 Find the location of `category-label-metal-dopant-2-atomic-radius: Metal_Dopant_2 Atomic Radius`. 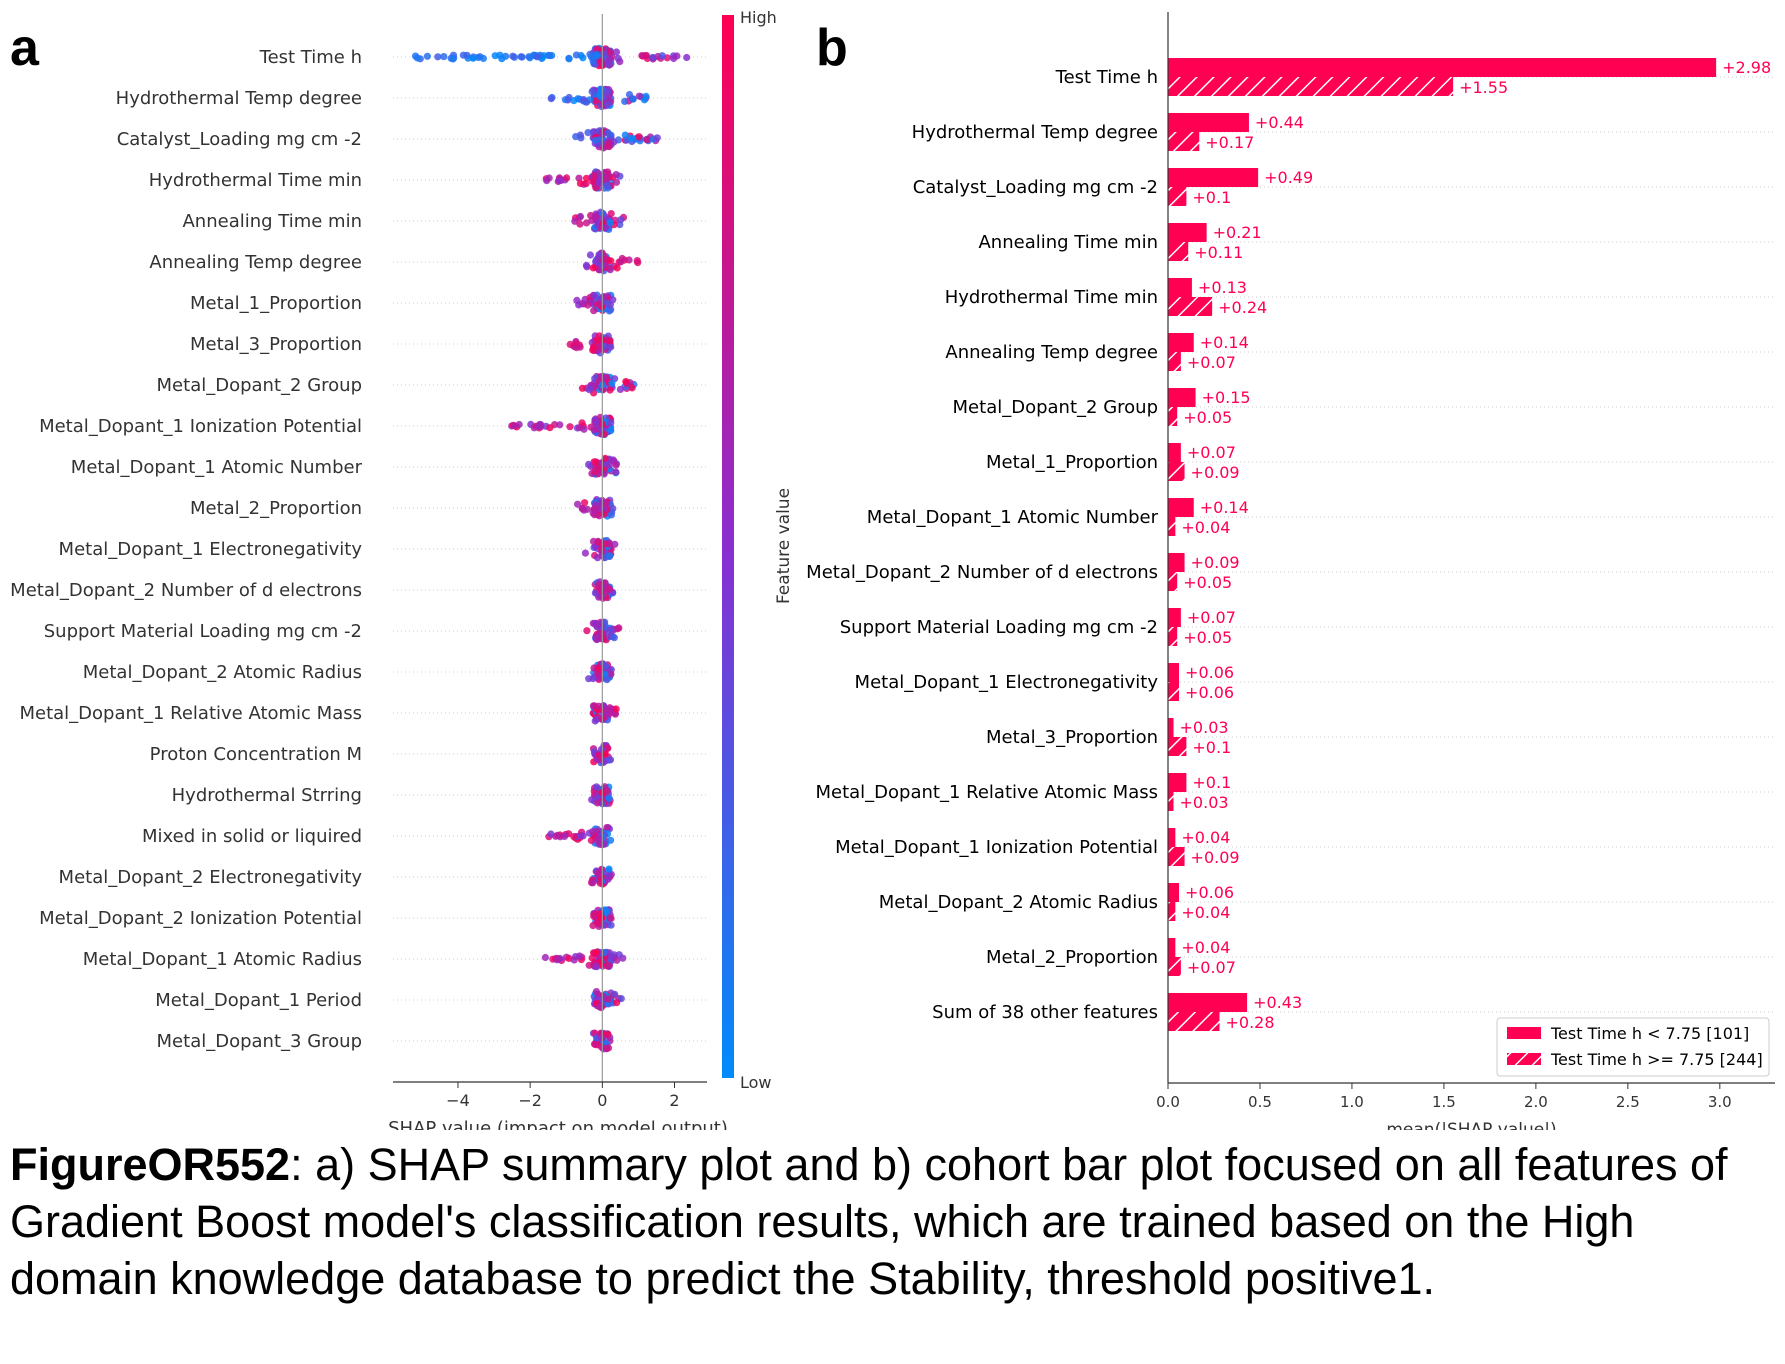

category-label-metal-dopant-2-atomic-radius: Metal_Dopant_2 Atomic Radius is located at coordinates (1018, 902).